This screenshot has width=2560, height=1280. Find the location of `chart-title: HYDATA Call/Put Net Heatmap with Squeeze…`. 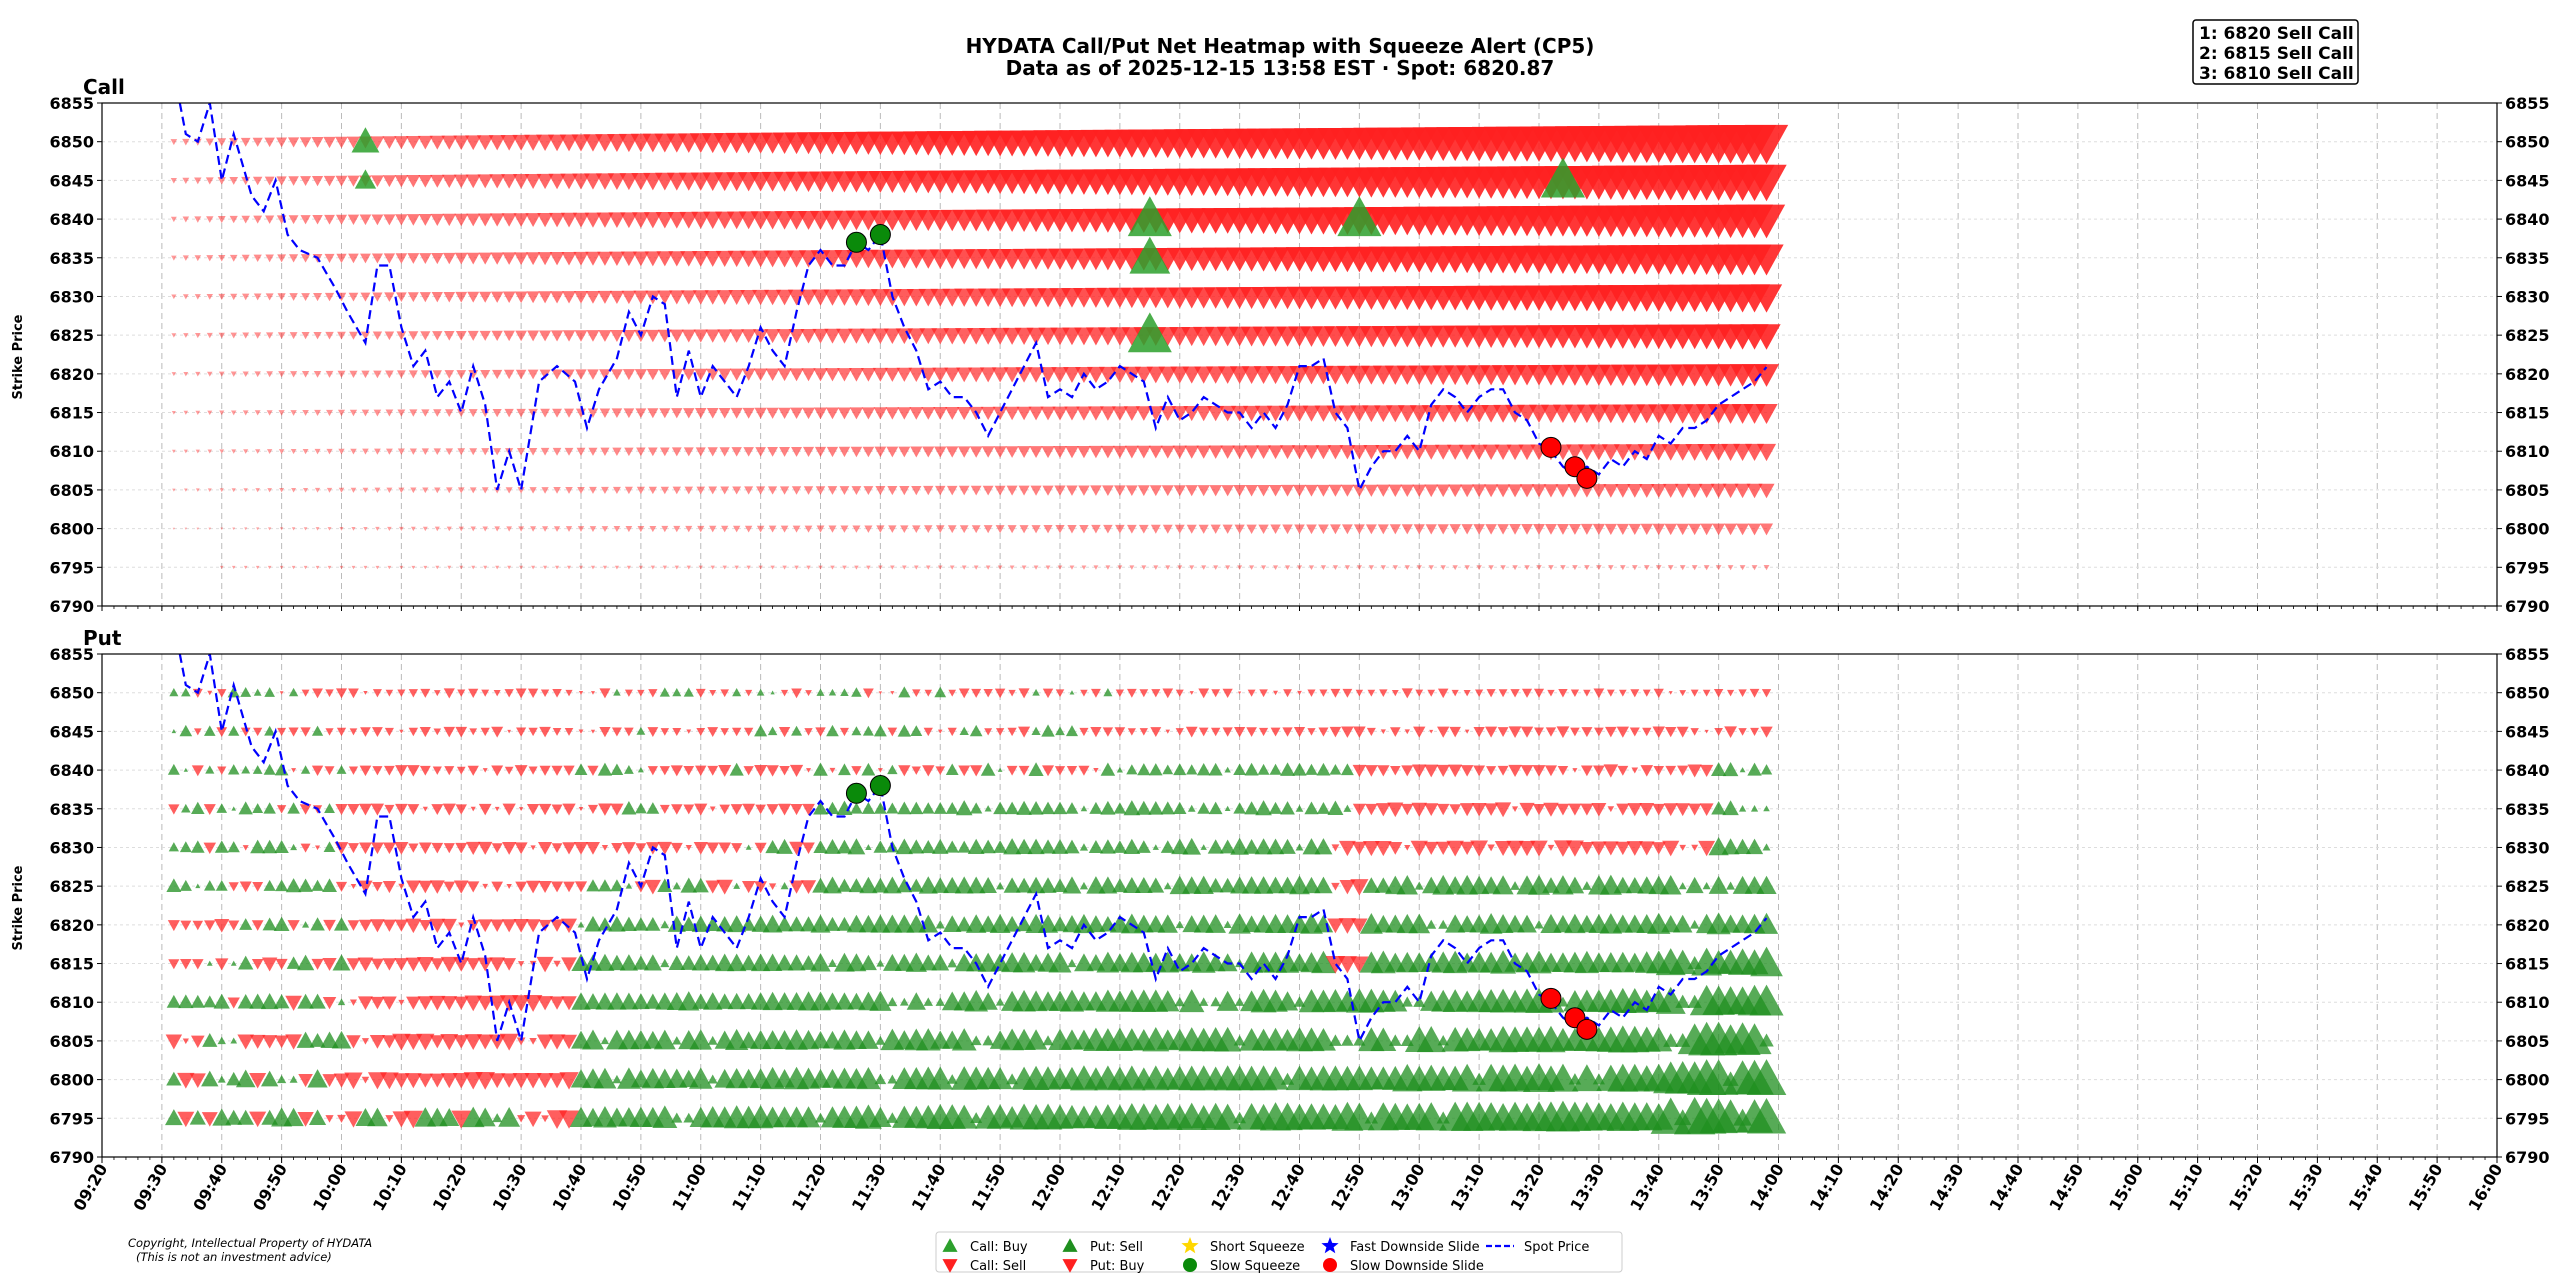

chart-title: HYDATA Call/Put Net Heatmap with Squeeze… is located at coordinates (1280, 46).